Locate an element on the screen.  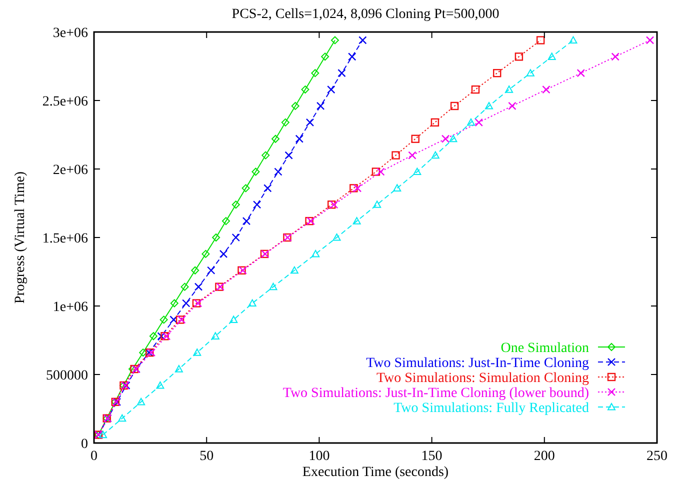
legend-label: Two Simulations: Just-In-Time Cloning (lower bound) is located at coordinates (436, 393).